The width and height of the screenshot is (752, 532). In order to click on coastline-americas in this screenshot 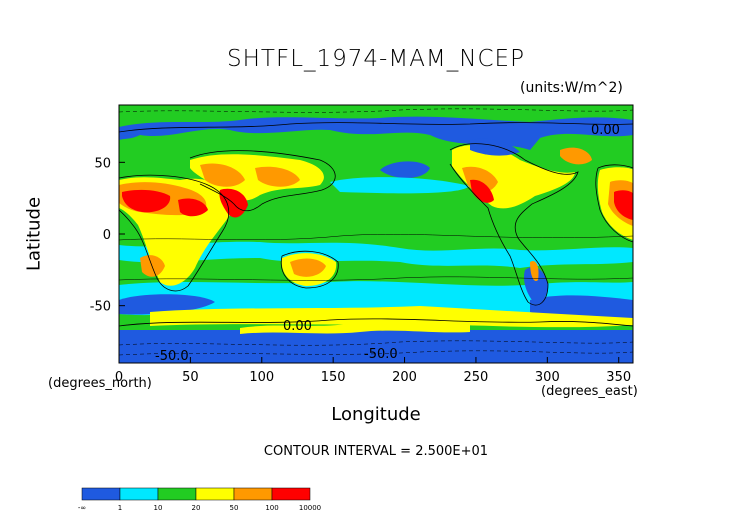, I will do `click(514, 224)`.